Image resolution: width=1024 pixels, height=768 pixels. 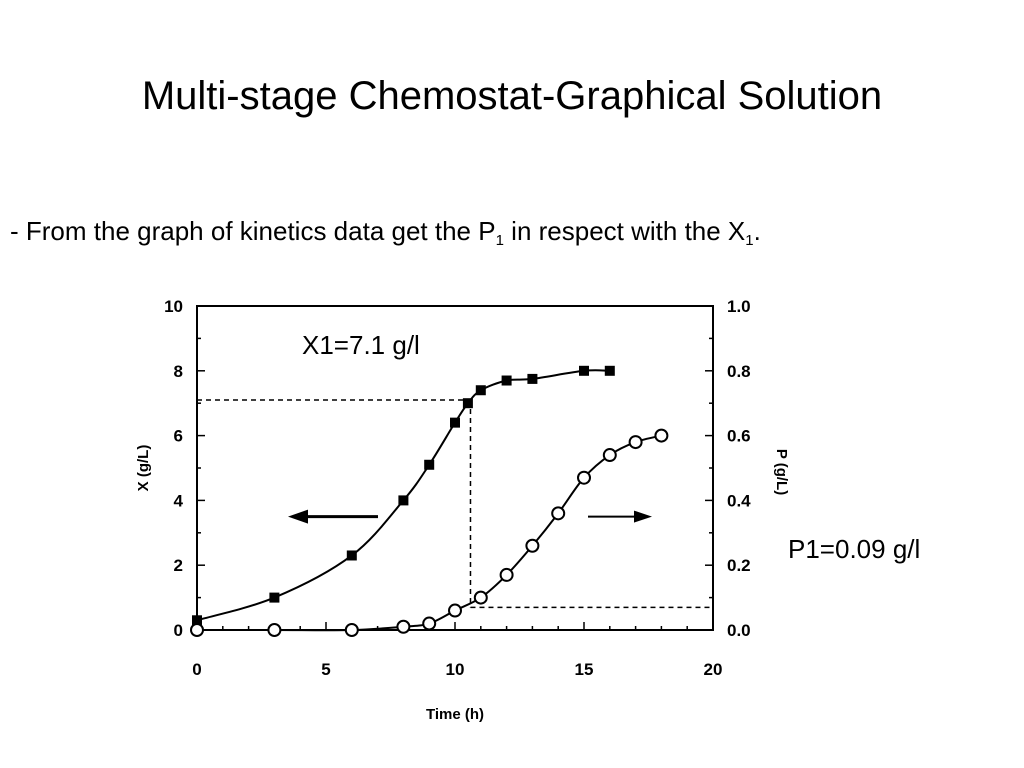 I want to click on y-left-tick-label: 8, so click(x=178, y=371).